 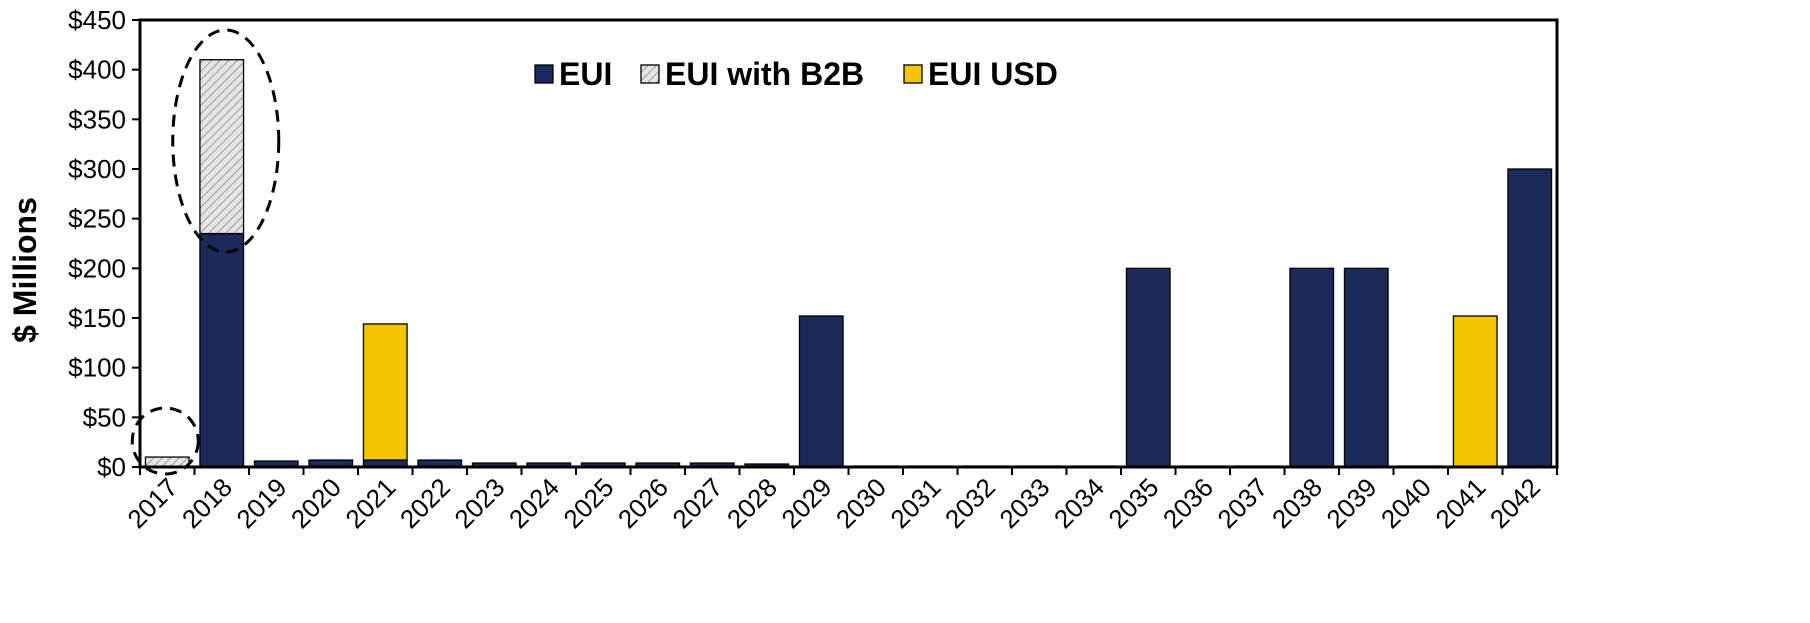 I want to click on y-tick-label: $350, so click(x=97, y=119).